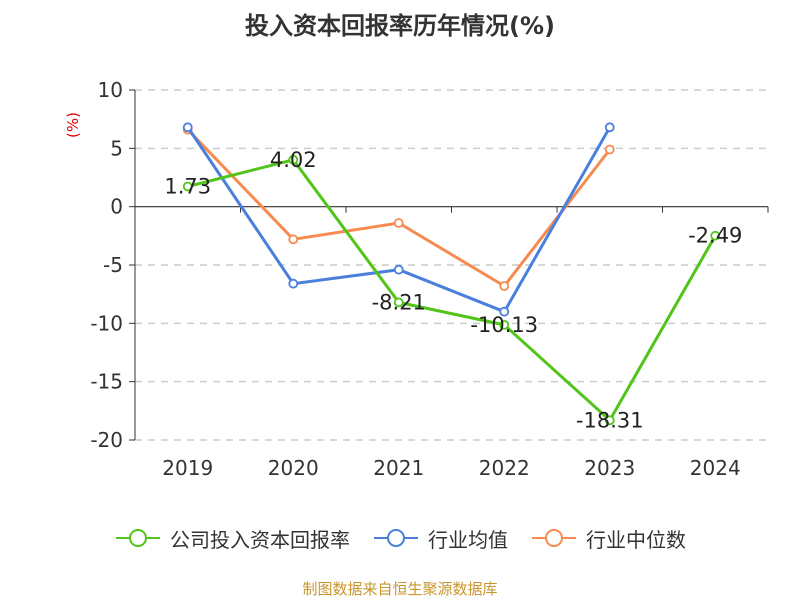  I want to click on chart-title: 投入资本回报率历年情况(%), so click(400, 26).